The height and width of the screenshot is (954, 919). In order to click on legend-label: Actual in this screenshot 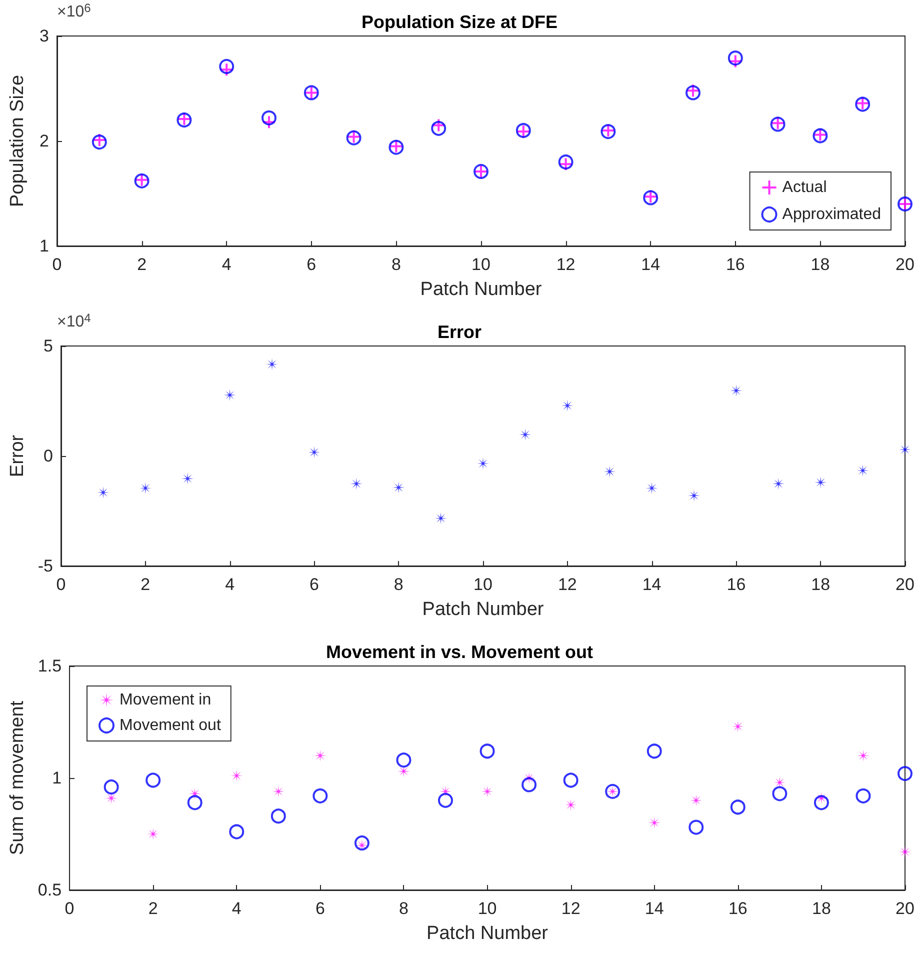, I will do `click(804, 187)`.